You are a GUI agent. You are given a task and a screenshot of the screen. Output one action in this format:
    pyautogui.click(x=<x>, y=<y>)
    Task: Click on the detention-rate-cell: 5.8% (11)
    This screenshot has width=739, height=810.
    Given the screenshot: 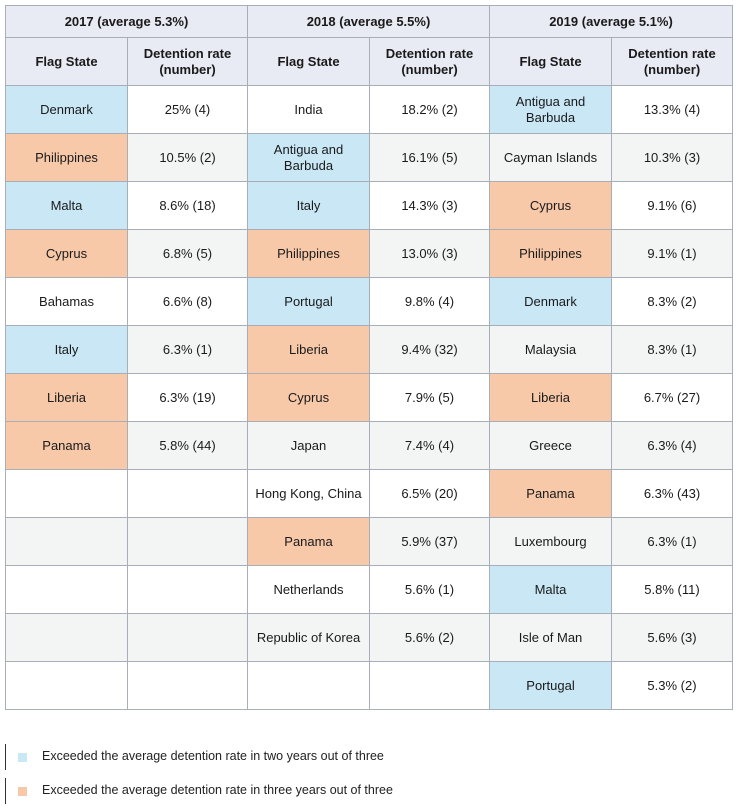 What is the action you would take?
    pyautogui.click(x=672, y=589)
    